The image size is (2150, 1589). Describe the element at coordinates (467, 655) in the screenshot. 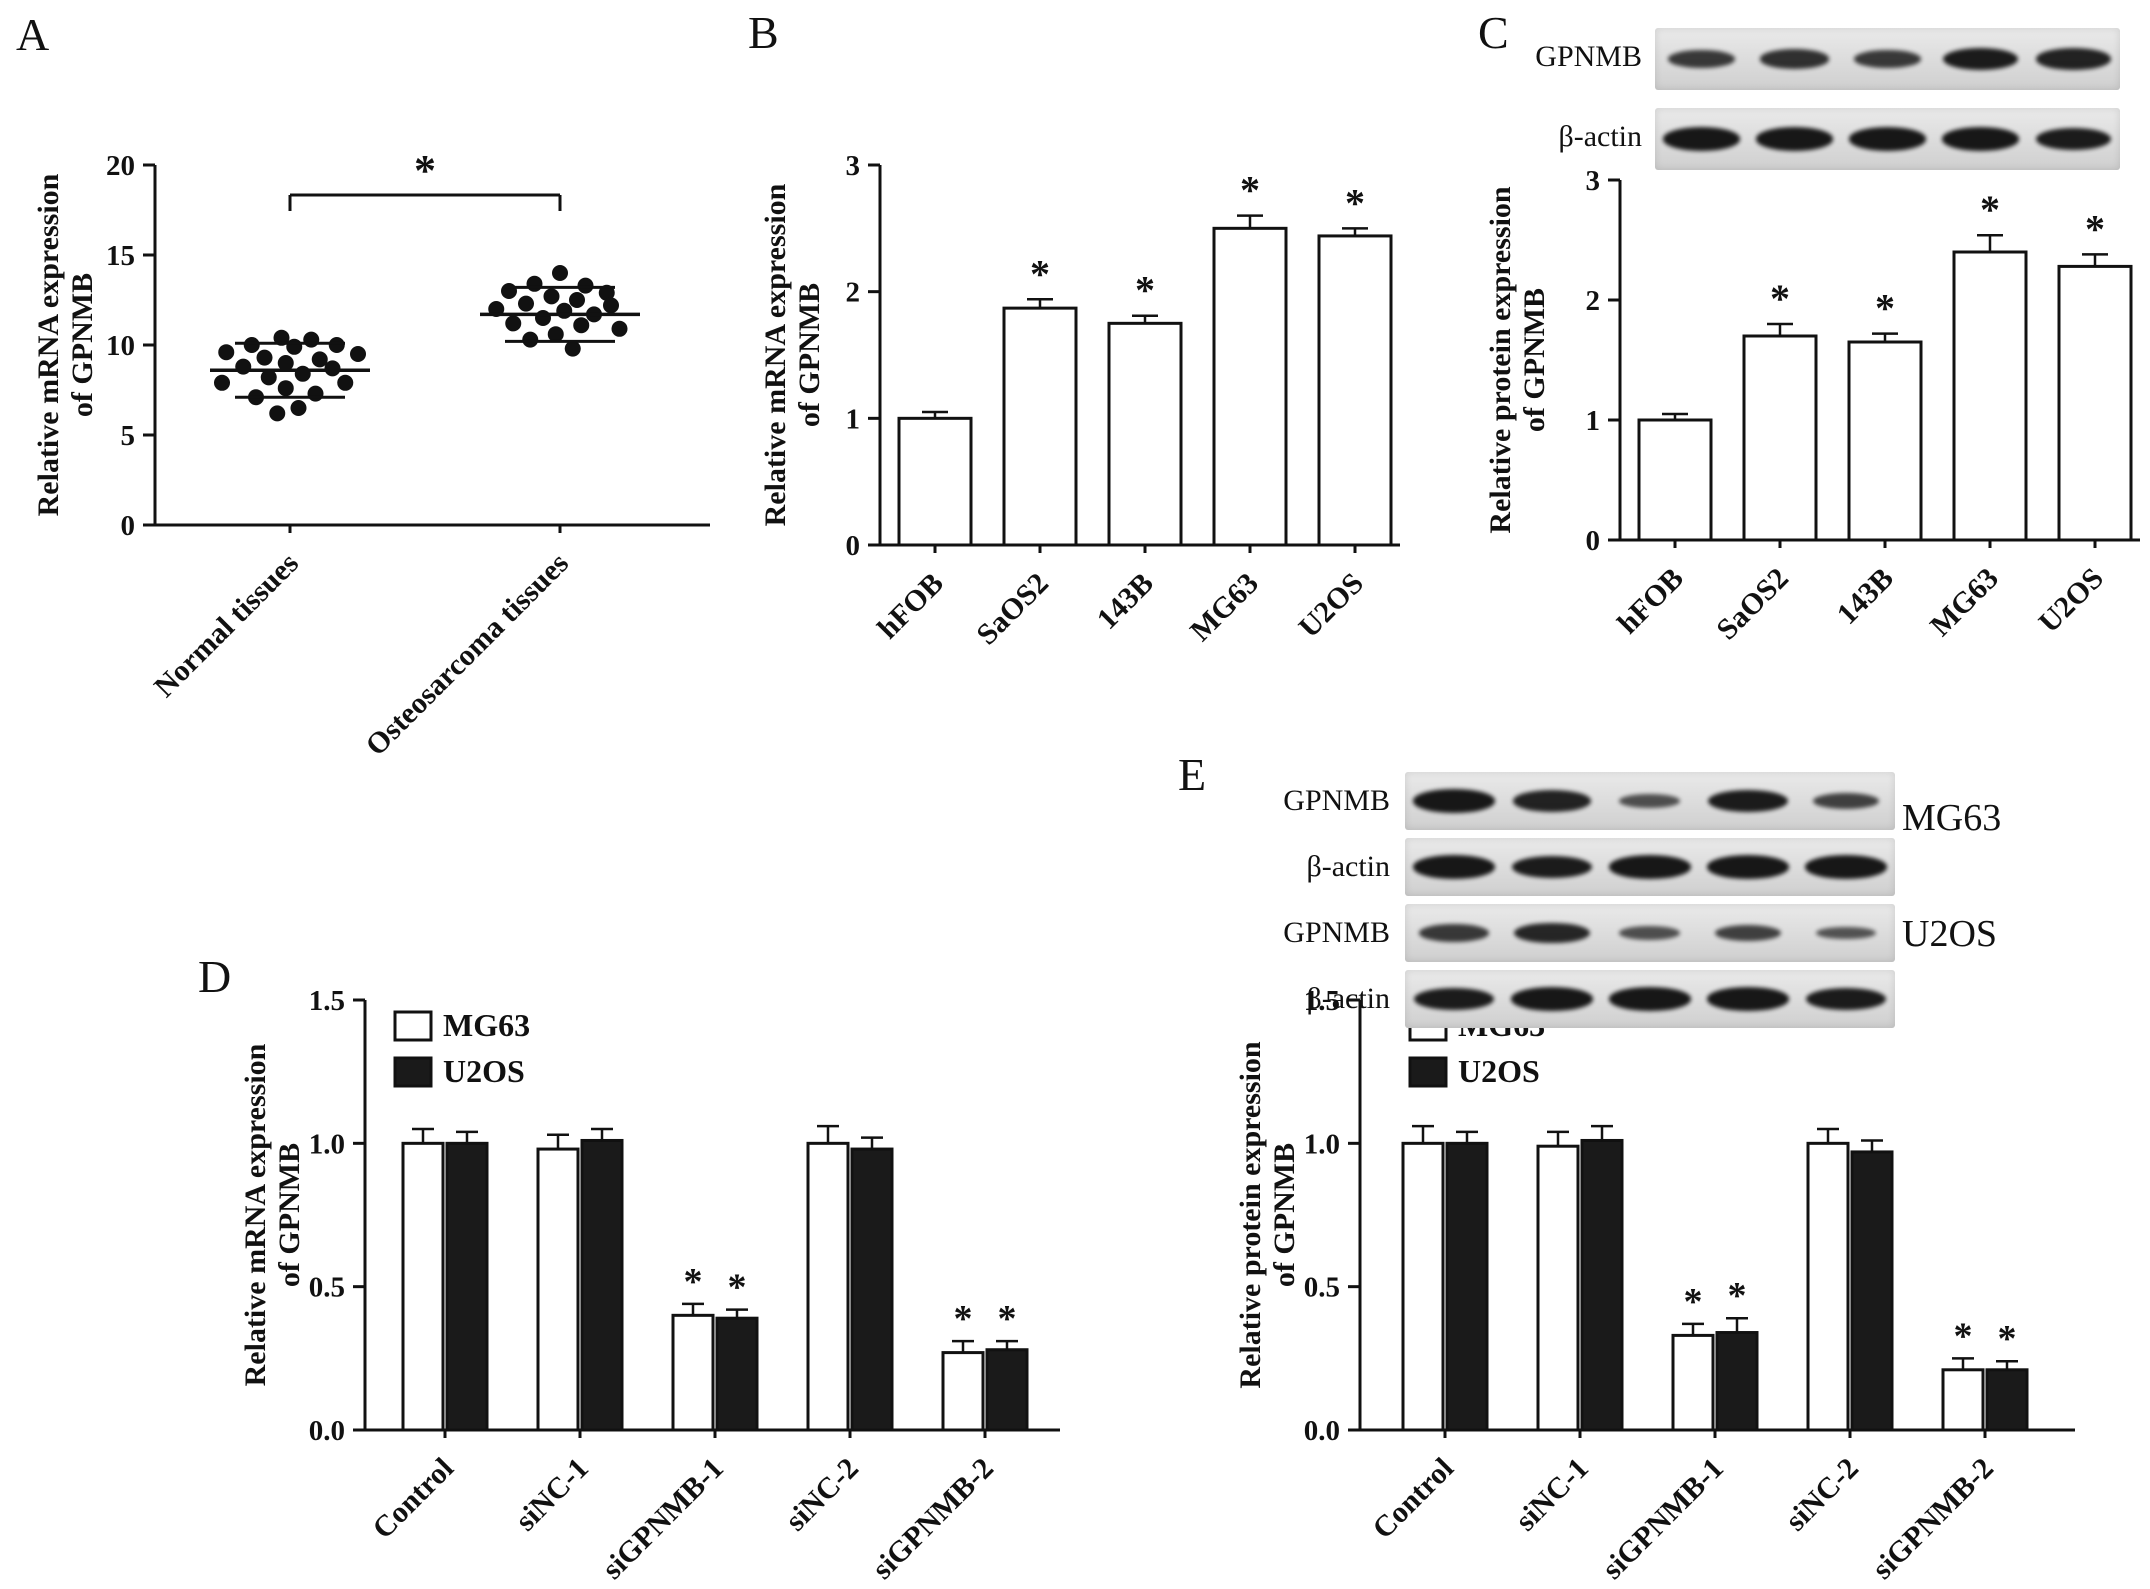

I see `chart-text: Osteosarcoma tissues` at that location.